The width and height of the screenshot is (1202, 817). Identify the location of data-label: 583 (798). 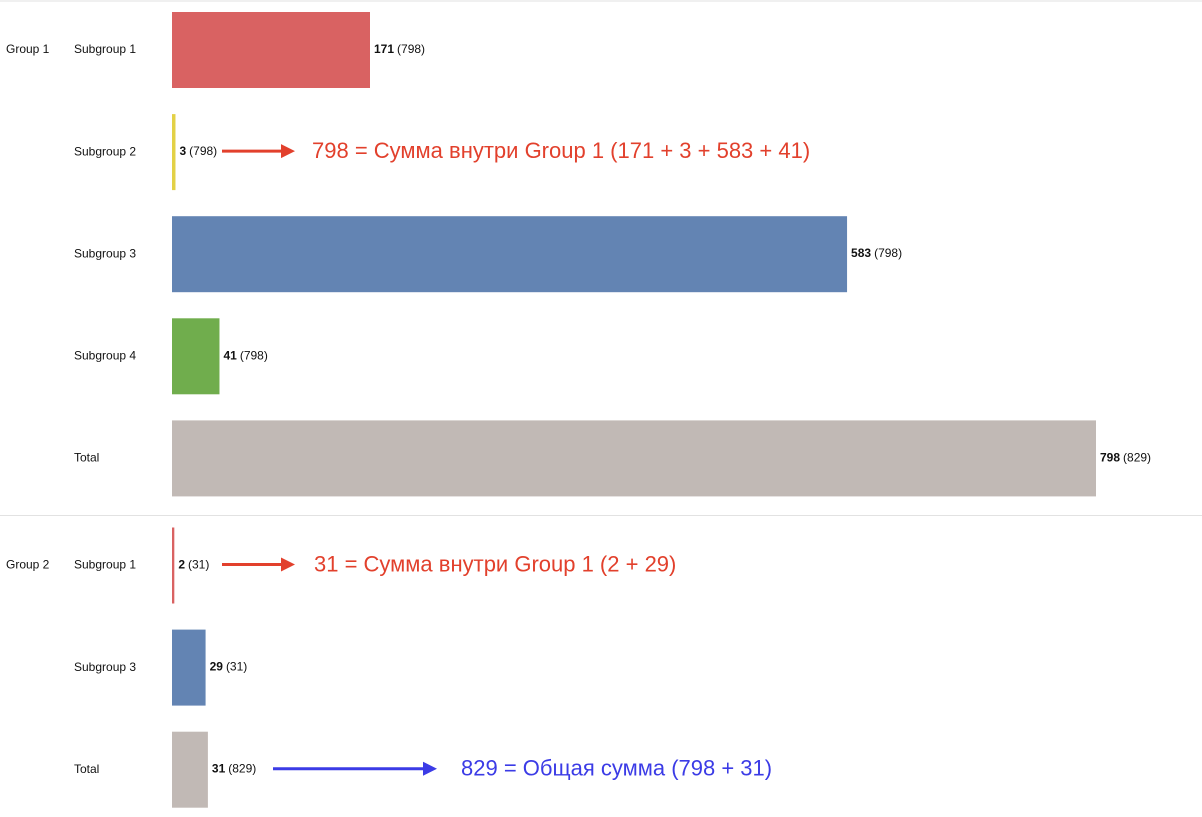
(876, 253).